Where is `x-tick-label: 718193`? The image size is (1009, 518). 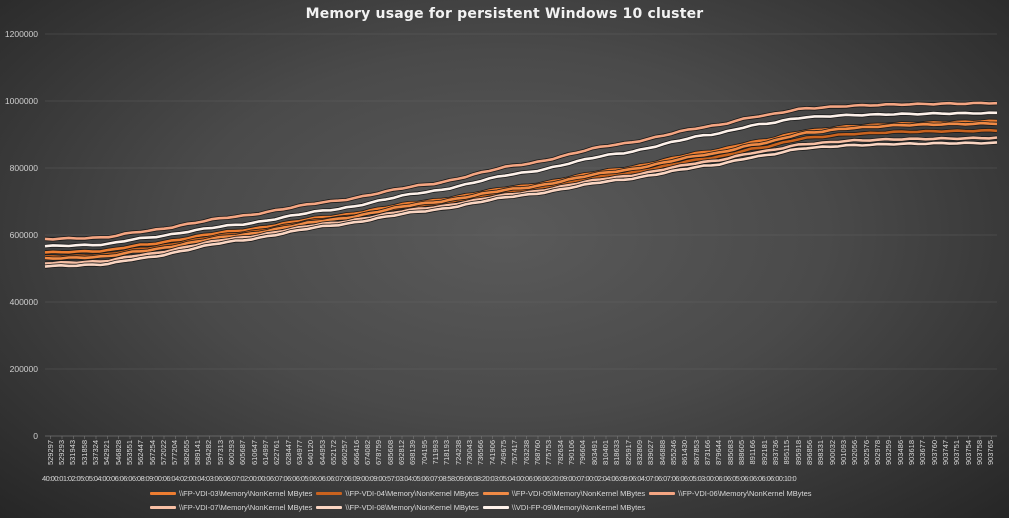
x-tick-label: 718193 is located at coordinates (447, 453).